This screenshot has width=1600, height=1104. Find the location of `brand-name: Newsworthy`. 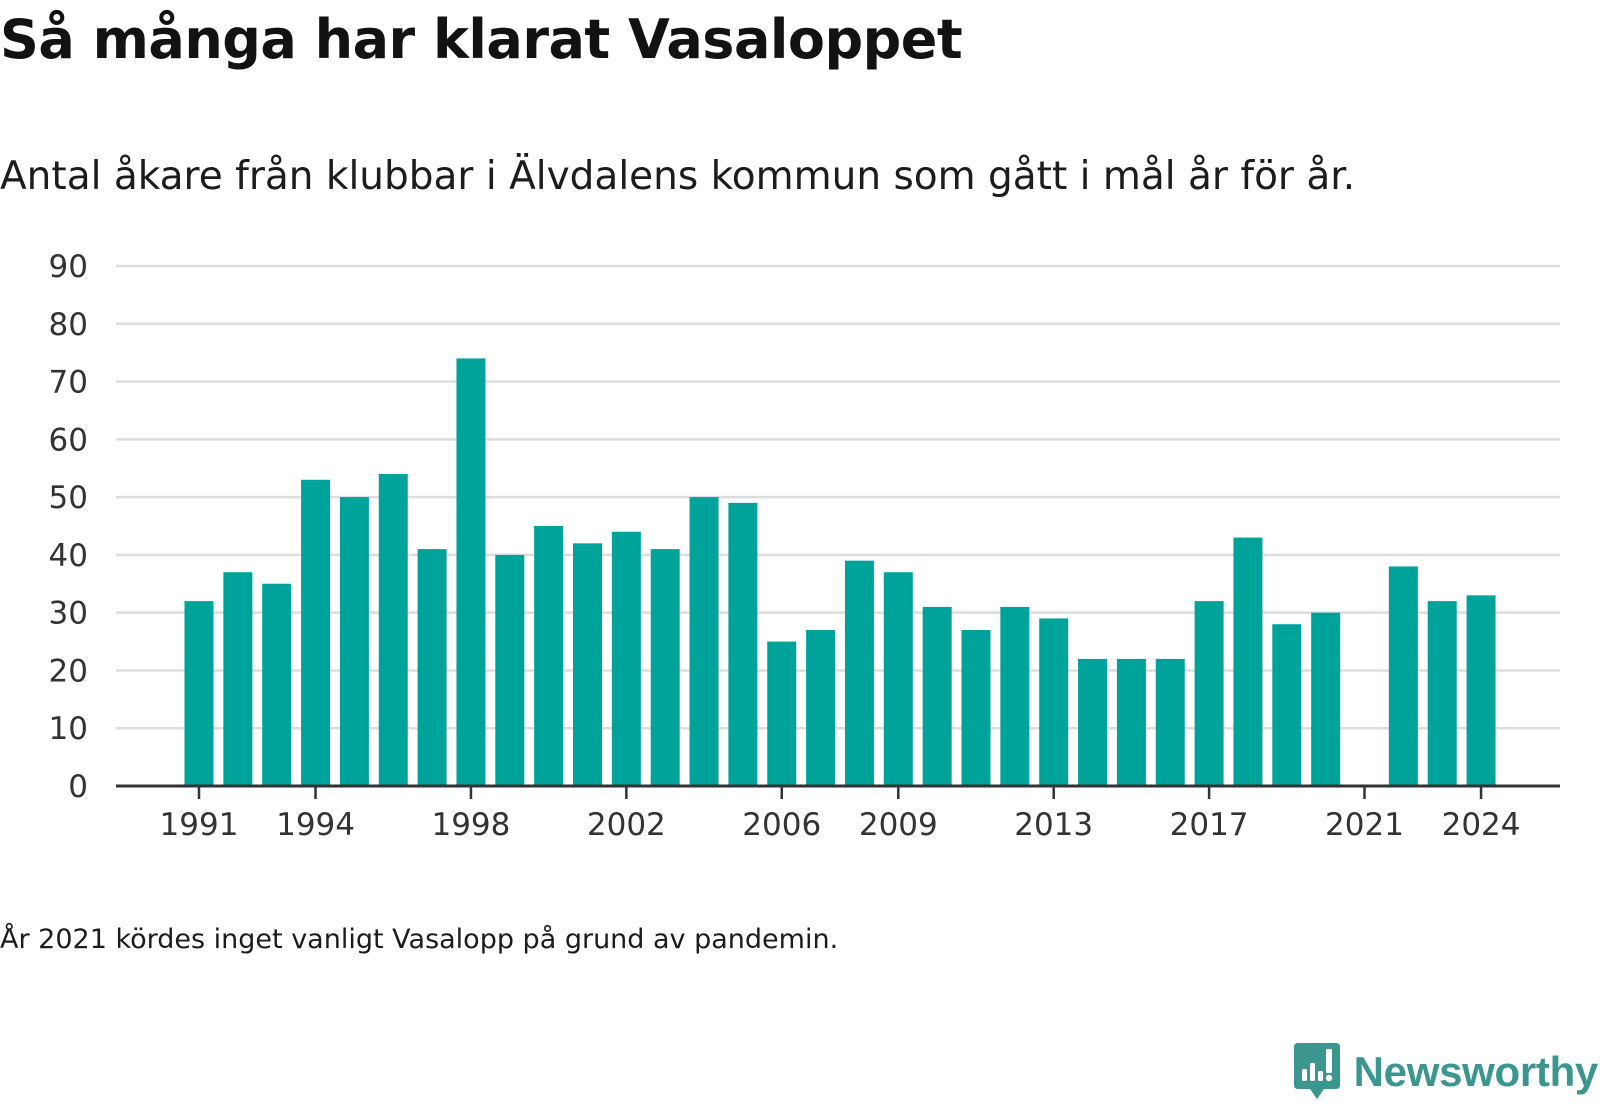

brand-name: Newsworthy is located at coordinates (1476, 1071).